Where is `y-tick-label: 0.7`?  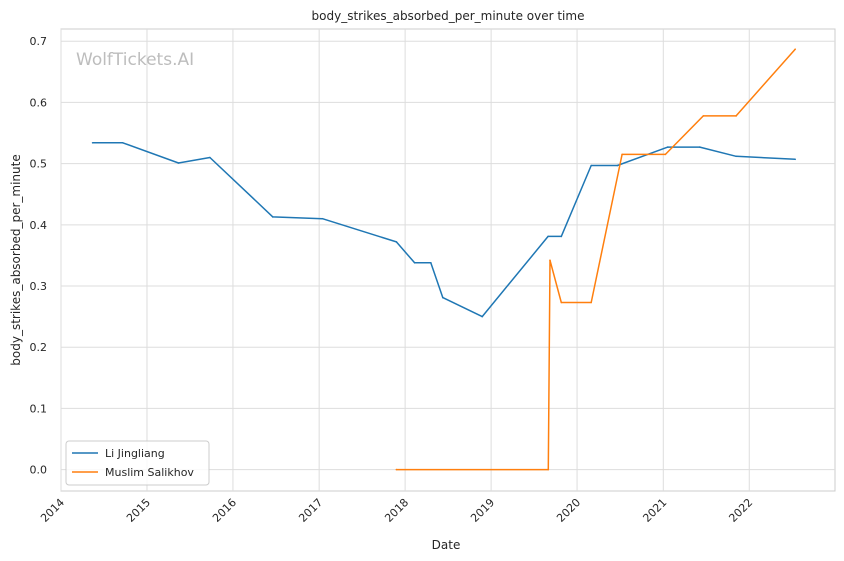
y-tick-label: 0.7 is located at coordinates (39, 41).